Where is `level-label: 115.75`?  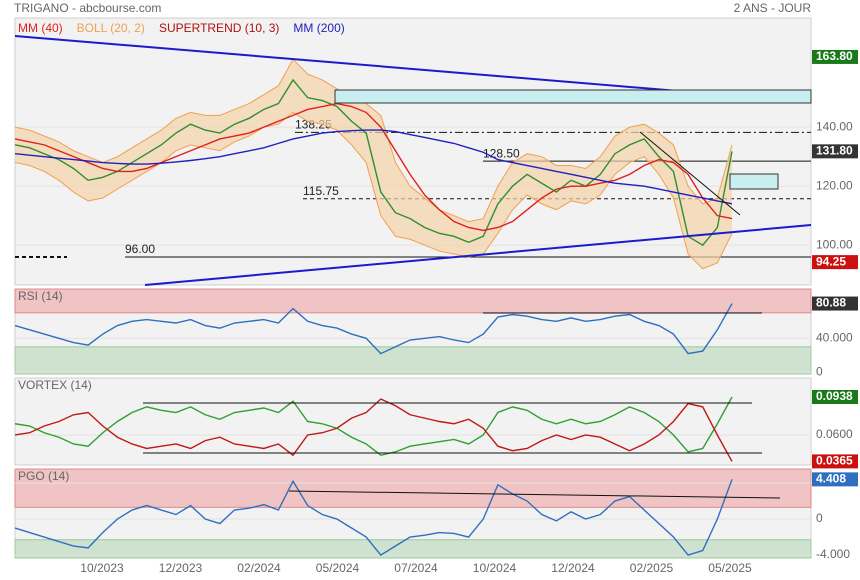
level-label: 115.75 is located at coordinates (321, 191).